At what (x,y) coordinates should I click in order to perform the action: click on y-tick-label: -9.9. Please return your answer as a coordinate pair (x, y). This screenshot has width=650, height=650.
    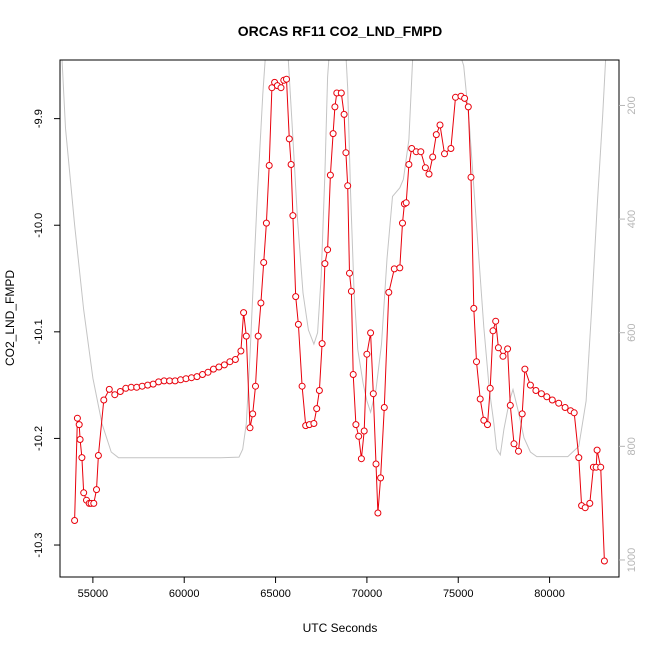
    Looking at the image, I should click on (39, 118).